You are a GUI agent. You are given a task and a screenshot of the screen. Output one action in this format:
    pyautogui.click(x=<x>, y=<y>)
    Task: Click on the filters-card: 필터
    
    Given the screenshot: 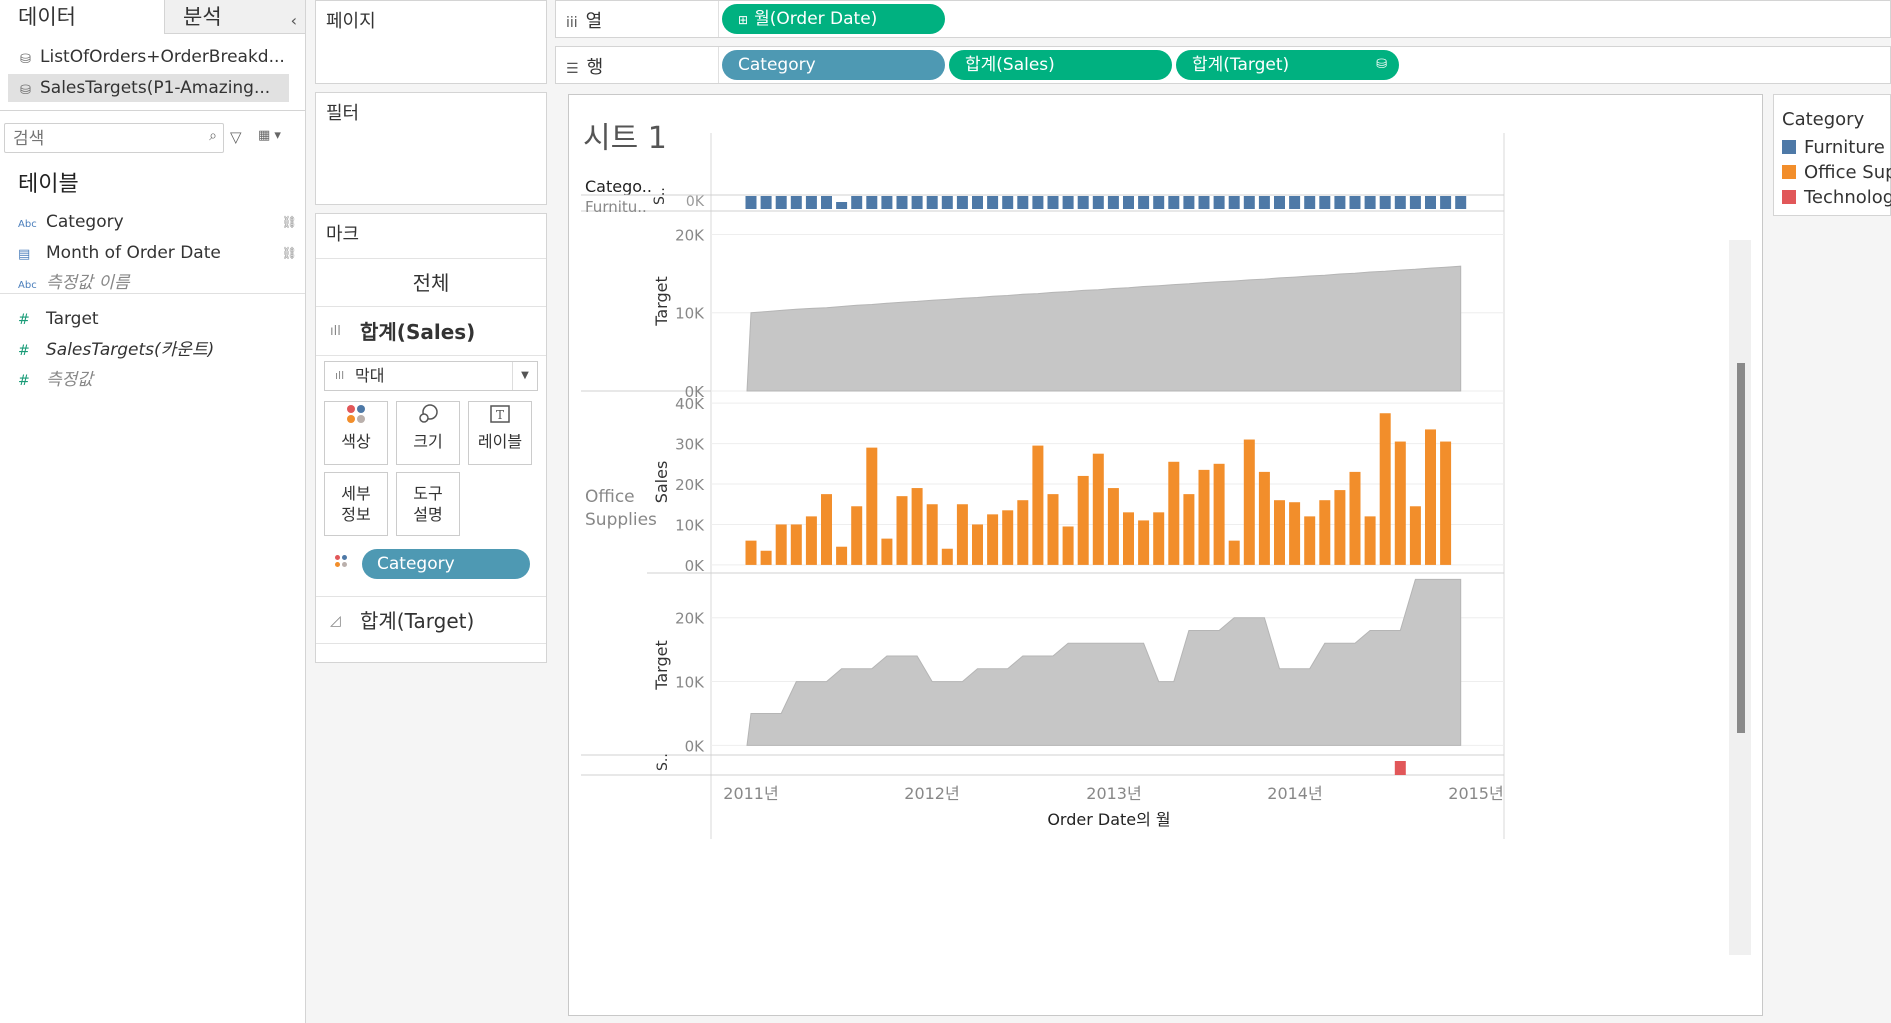 What is the action you would take?
    pyautogui.click(x=431, y=148)
    